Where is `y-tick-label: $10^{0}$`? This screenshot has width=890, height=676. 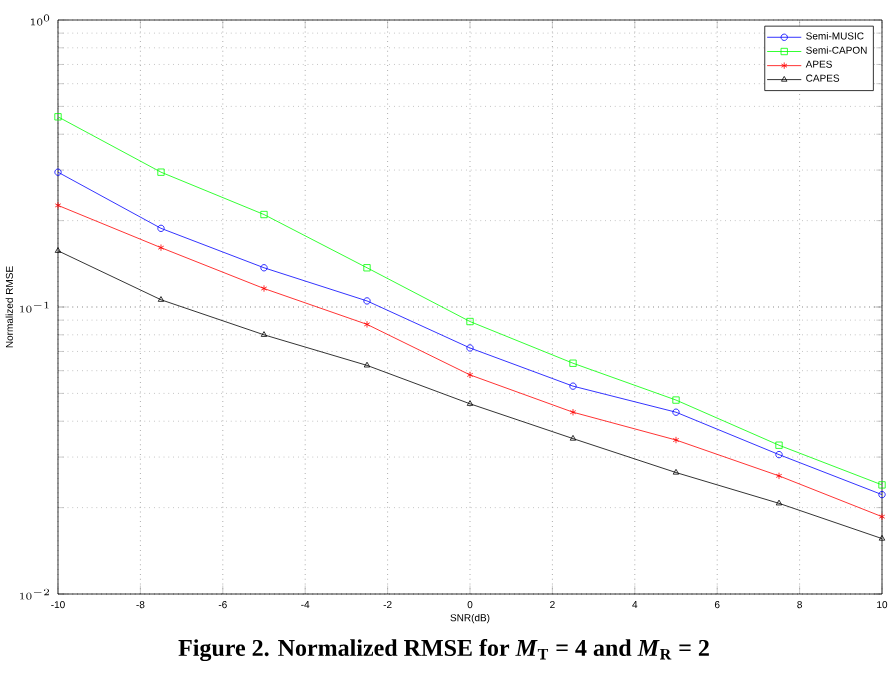
y-tick-label: $10^{0}$ is located at coordinates (40, 20).